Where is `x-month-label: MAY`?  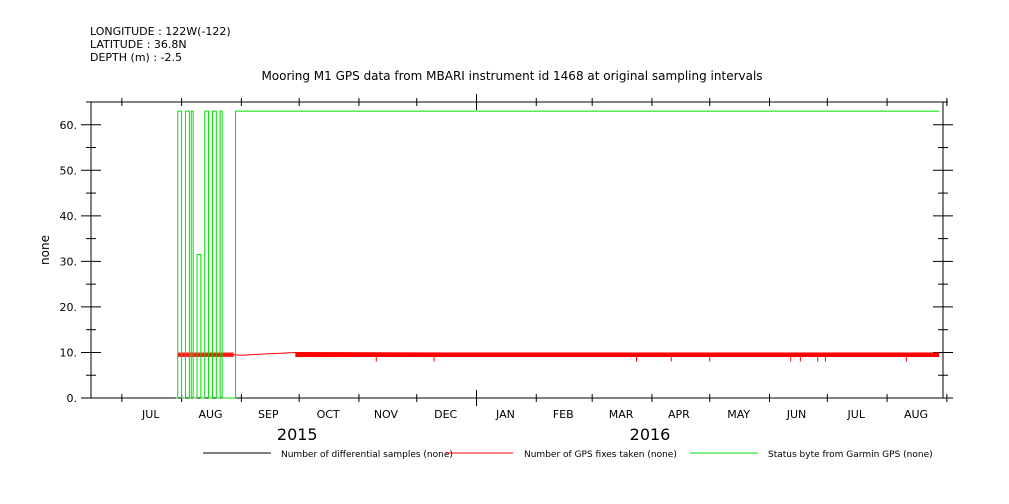 x-month-label: MAY is located at coordinates (738, 414).